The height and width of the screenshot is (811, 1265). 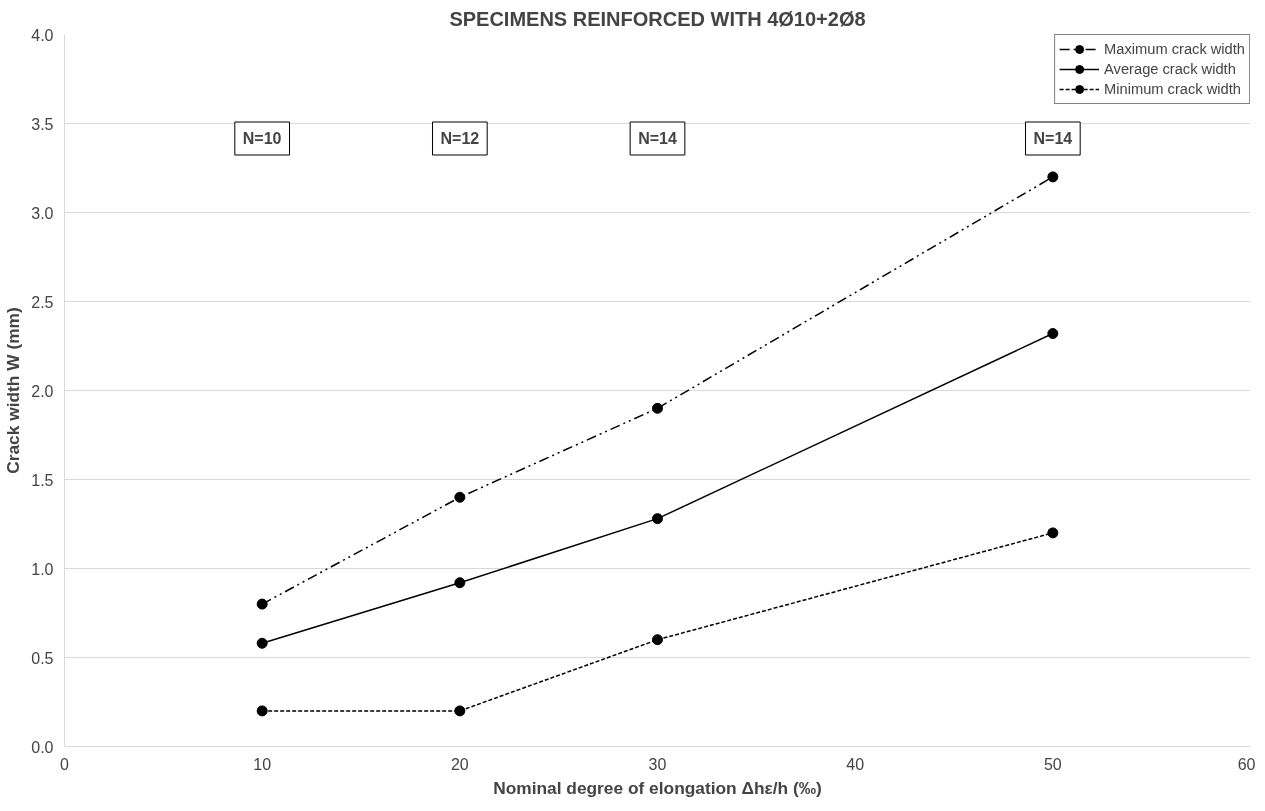 I want to click on y-tick-label: 1.5, so click(x=42, y=480).